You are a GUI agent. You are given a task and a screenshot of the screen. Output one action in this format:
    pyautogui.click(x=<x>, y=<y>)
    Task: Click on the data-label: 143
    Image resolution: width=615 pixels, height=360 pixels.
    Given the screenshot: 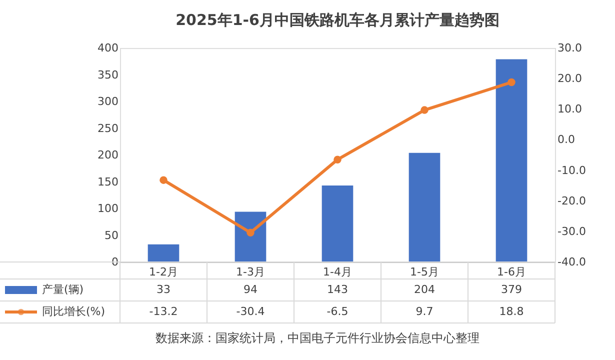 What is the action you would take?
    pyautogui.click(x=337, y=289)
    